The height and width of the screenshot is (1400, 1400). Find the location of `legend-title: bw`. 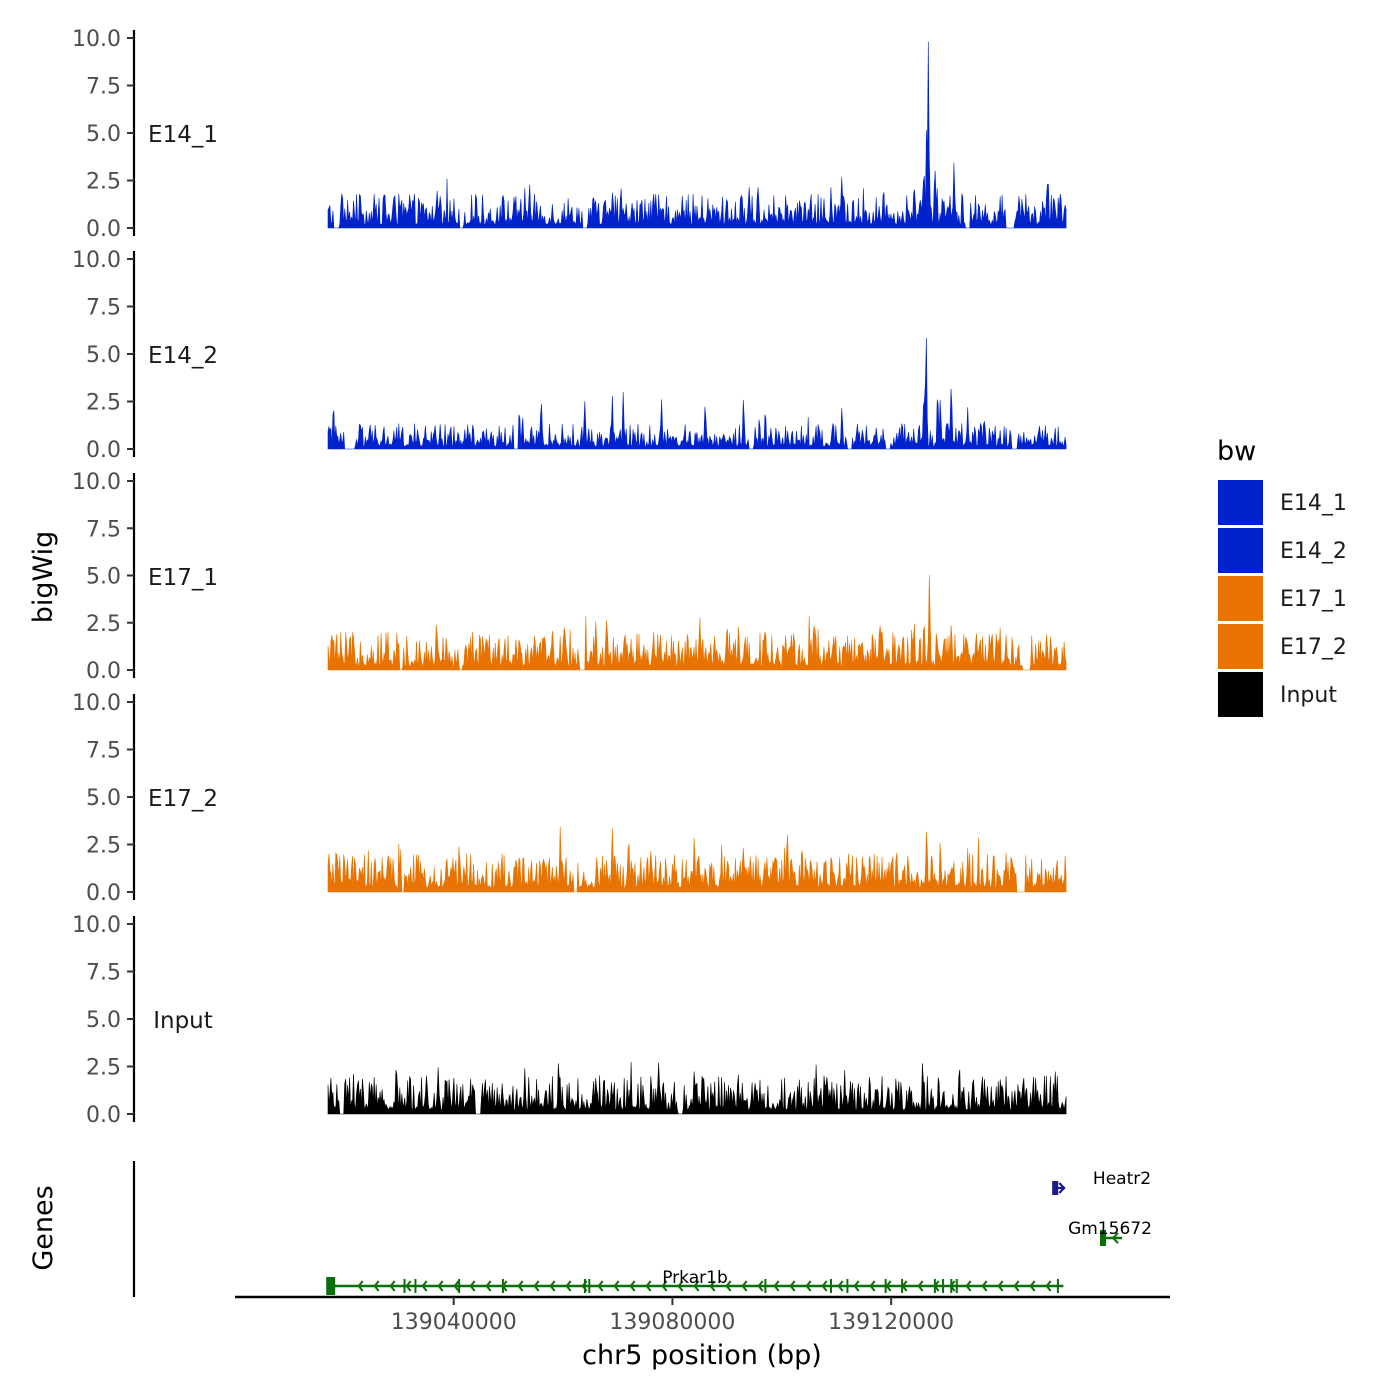

legend-title: bw is located at coordinates (1236, 451).